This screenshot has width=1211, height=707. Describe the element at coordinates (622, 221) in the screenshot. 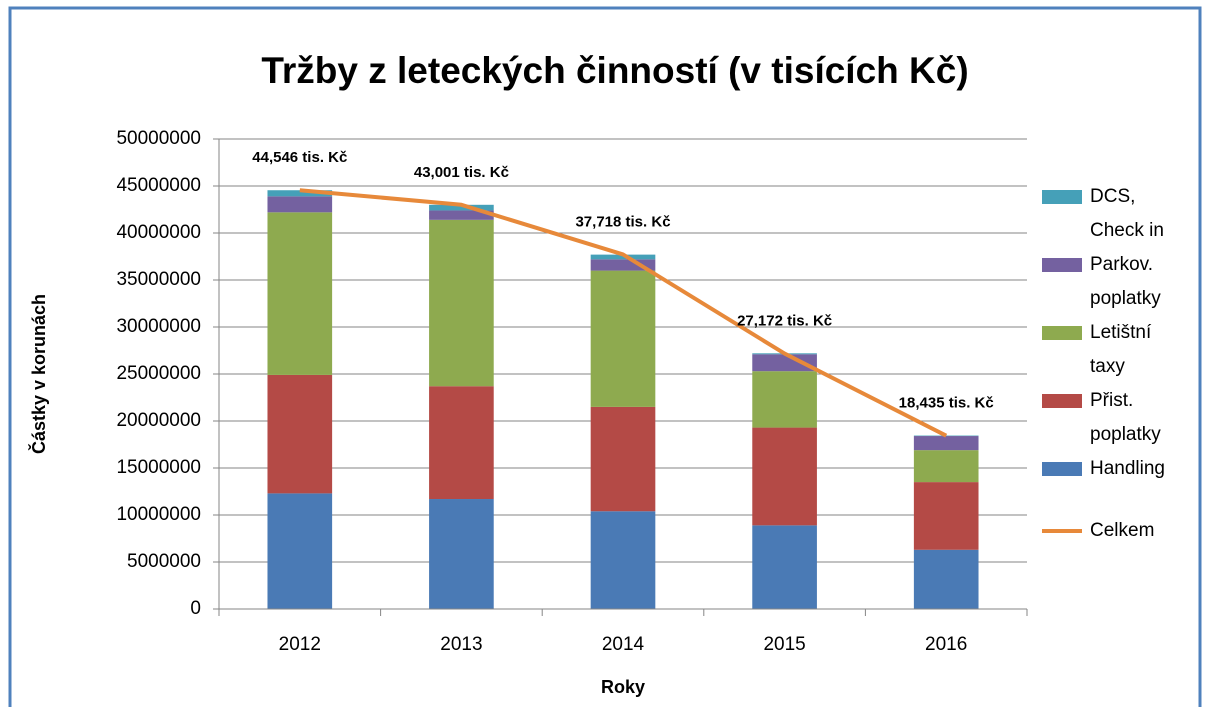

I see `data-label: 37,718 tis. Kč` at that location.